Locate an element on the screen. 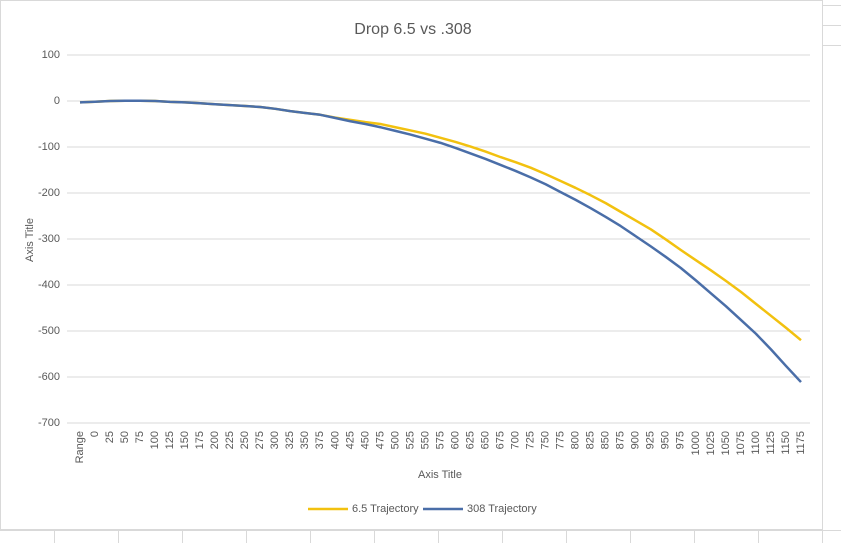 This screenshot has height=543, width=841. x-tick-label: 100 is located at coordinates (155, 440).